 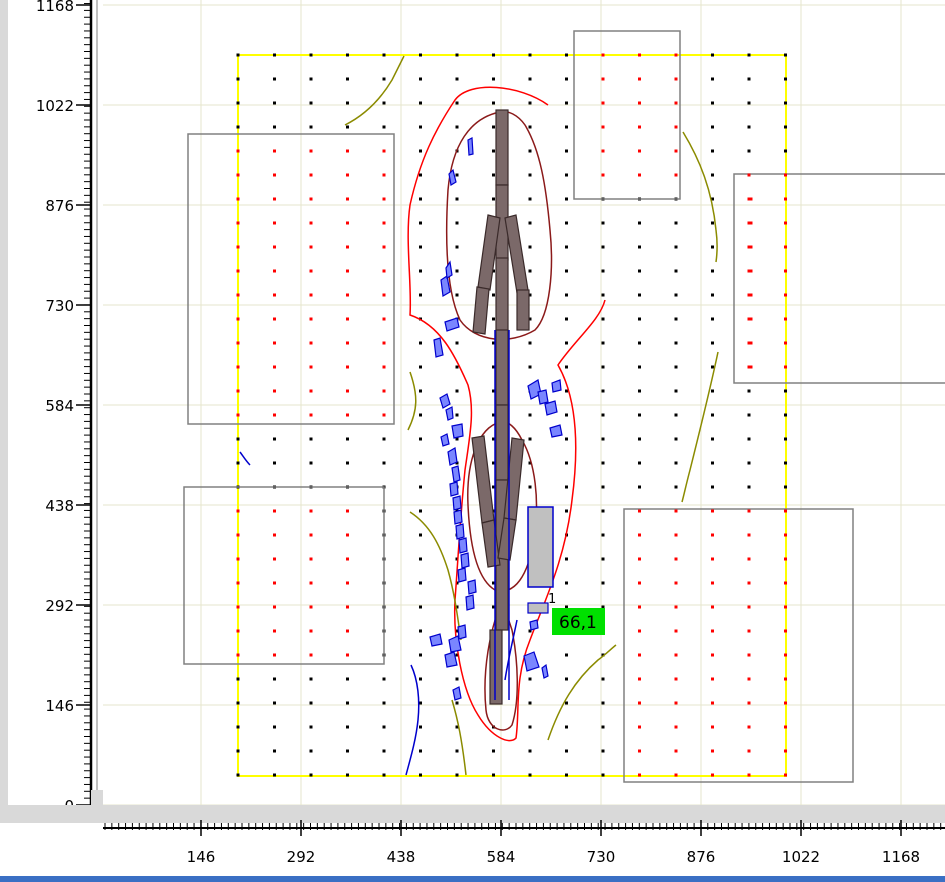 I want to click on selected-source-block, so click(x=540, y=547).